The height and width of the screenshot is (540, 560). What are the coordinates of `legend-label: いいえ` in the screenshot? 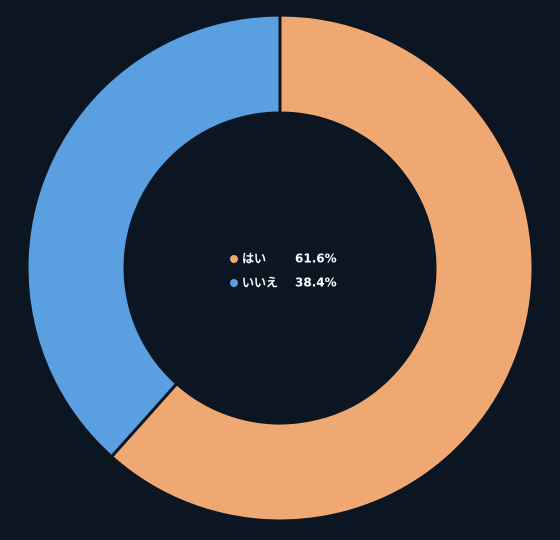 It's located at (260, 283).